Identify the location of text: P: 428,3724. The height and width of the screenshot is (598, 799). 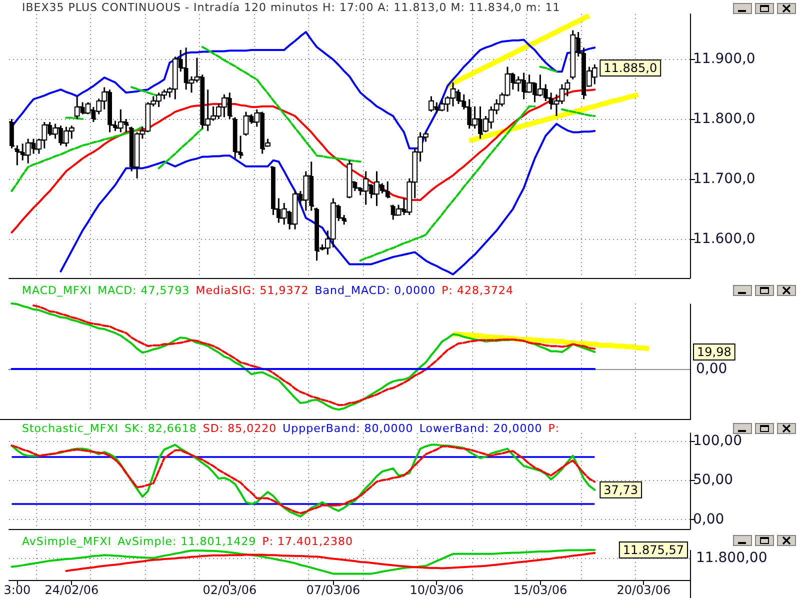
(478, 290).